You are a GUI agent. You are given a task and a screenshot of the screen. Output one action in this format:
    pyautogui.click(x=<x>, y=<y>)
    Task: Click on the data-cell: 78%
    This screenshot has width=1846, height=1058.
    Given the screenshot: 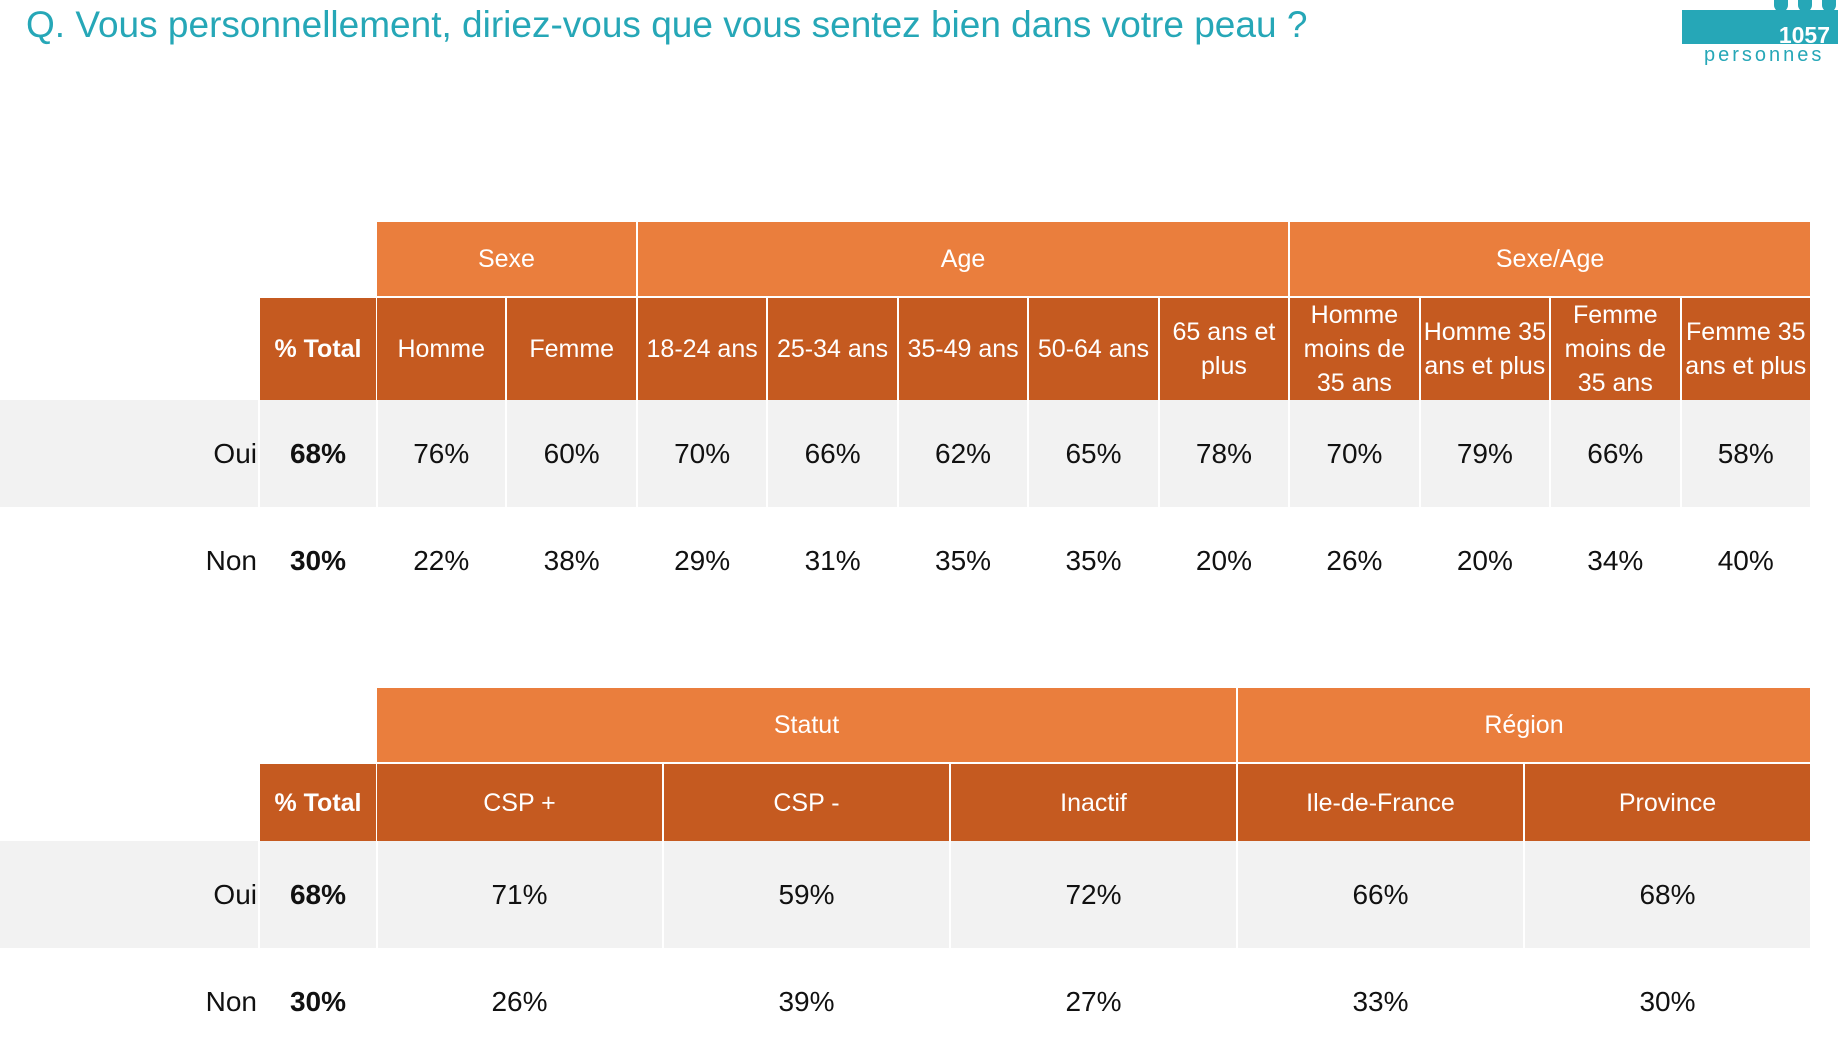 What is the action you would take?
    pyautogui.click(x=1223, y=453)
    